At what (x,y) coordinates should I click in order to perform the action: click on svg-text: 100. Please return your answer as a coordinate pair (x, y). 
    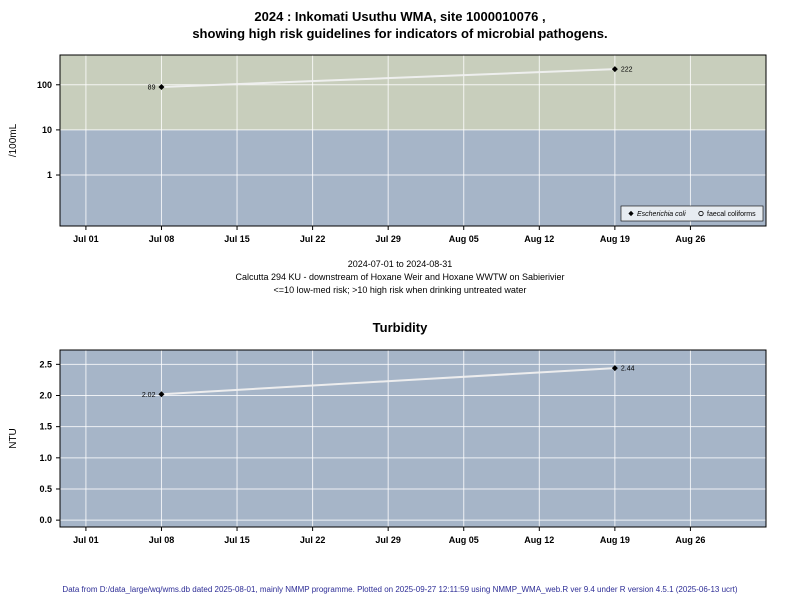
    Looking at the image, I should click on (44, 85).